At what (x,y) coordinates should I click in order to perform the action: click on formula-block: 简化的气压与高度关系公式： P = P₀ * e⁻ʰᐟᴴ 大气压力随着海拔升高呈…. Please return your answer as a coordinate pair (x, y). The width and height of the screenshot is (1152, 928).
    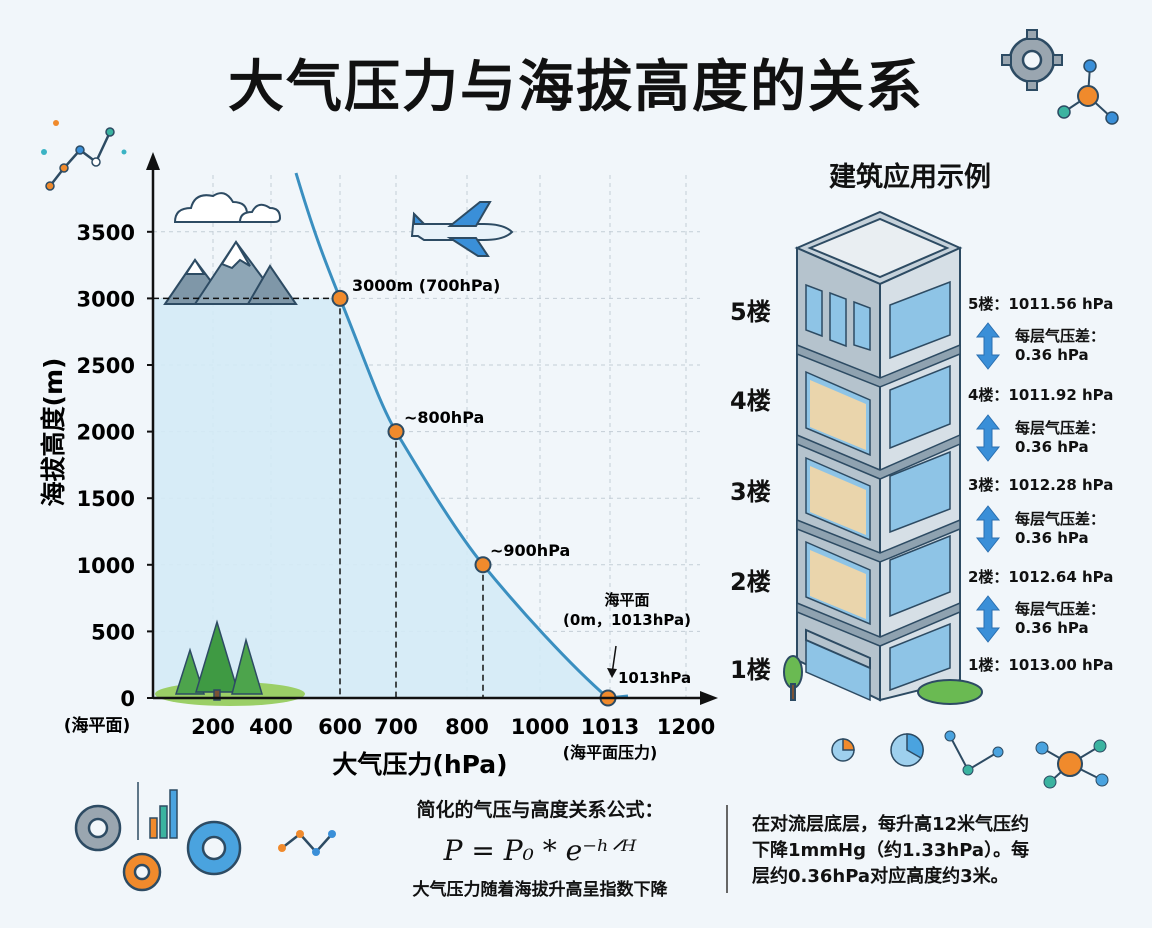
    Looking at the image, I should click on (540, 847).